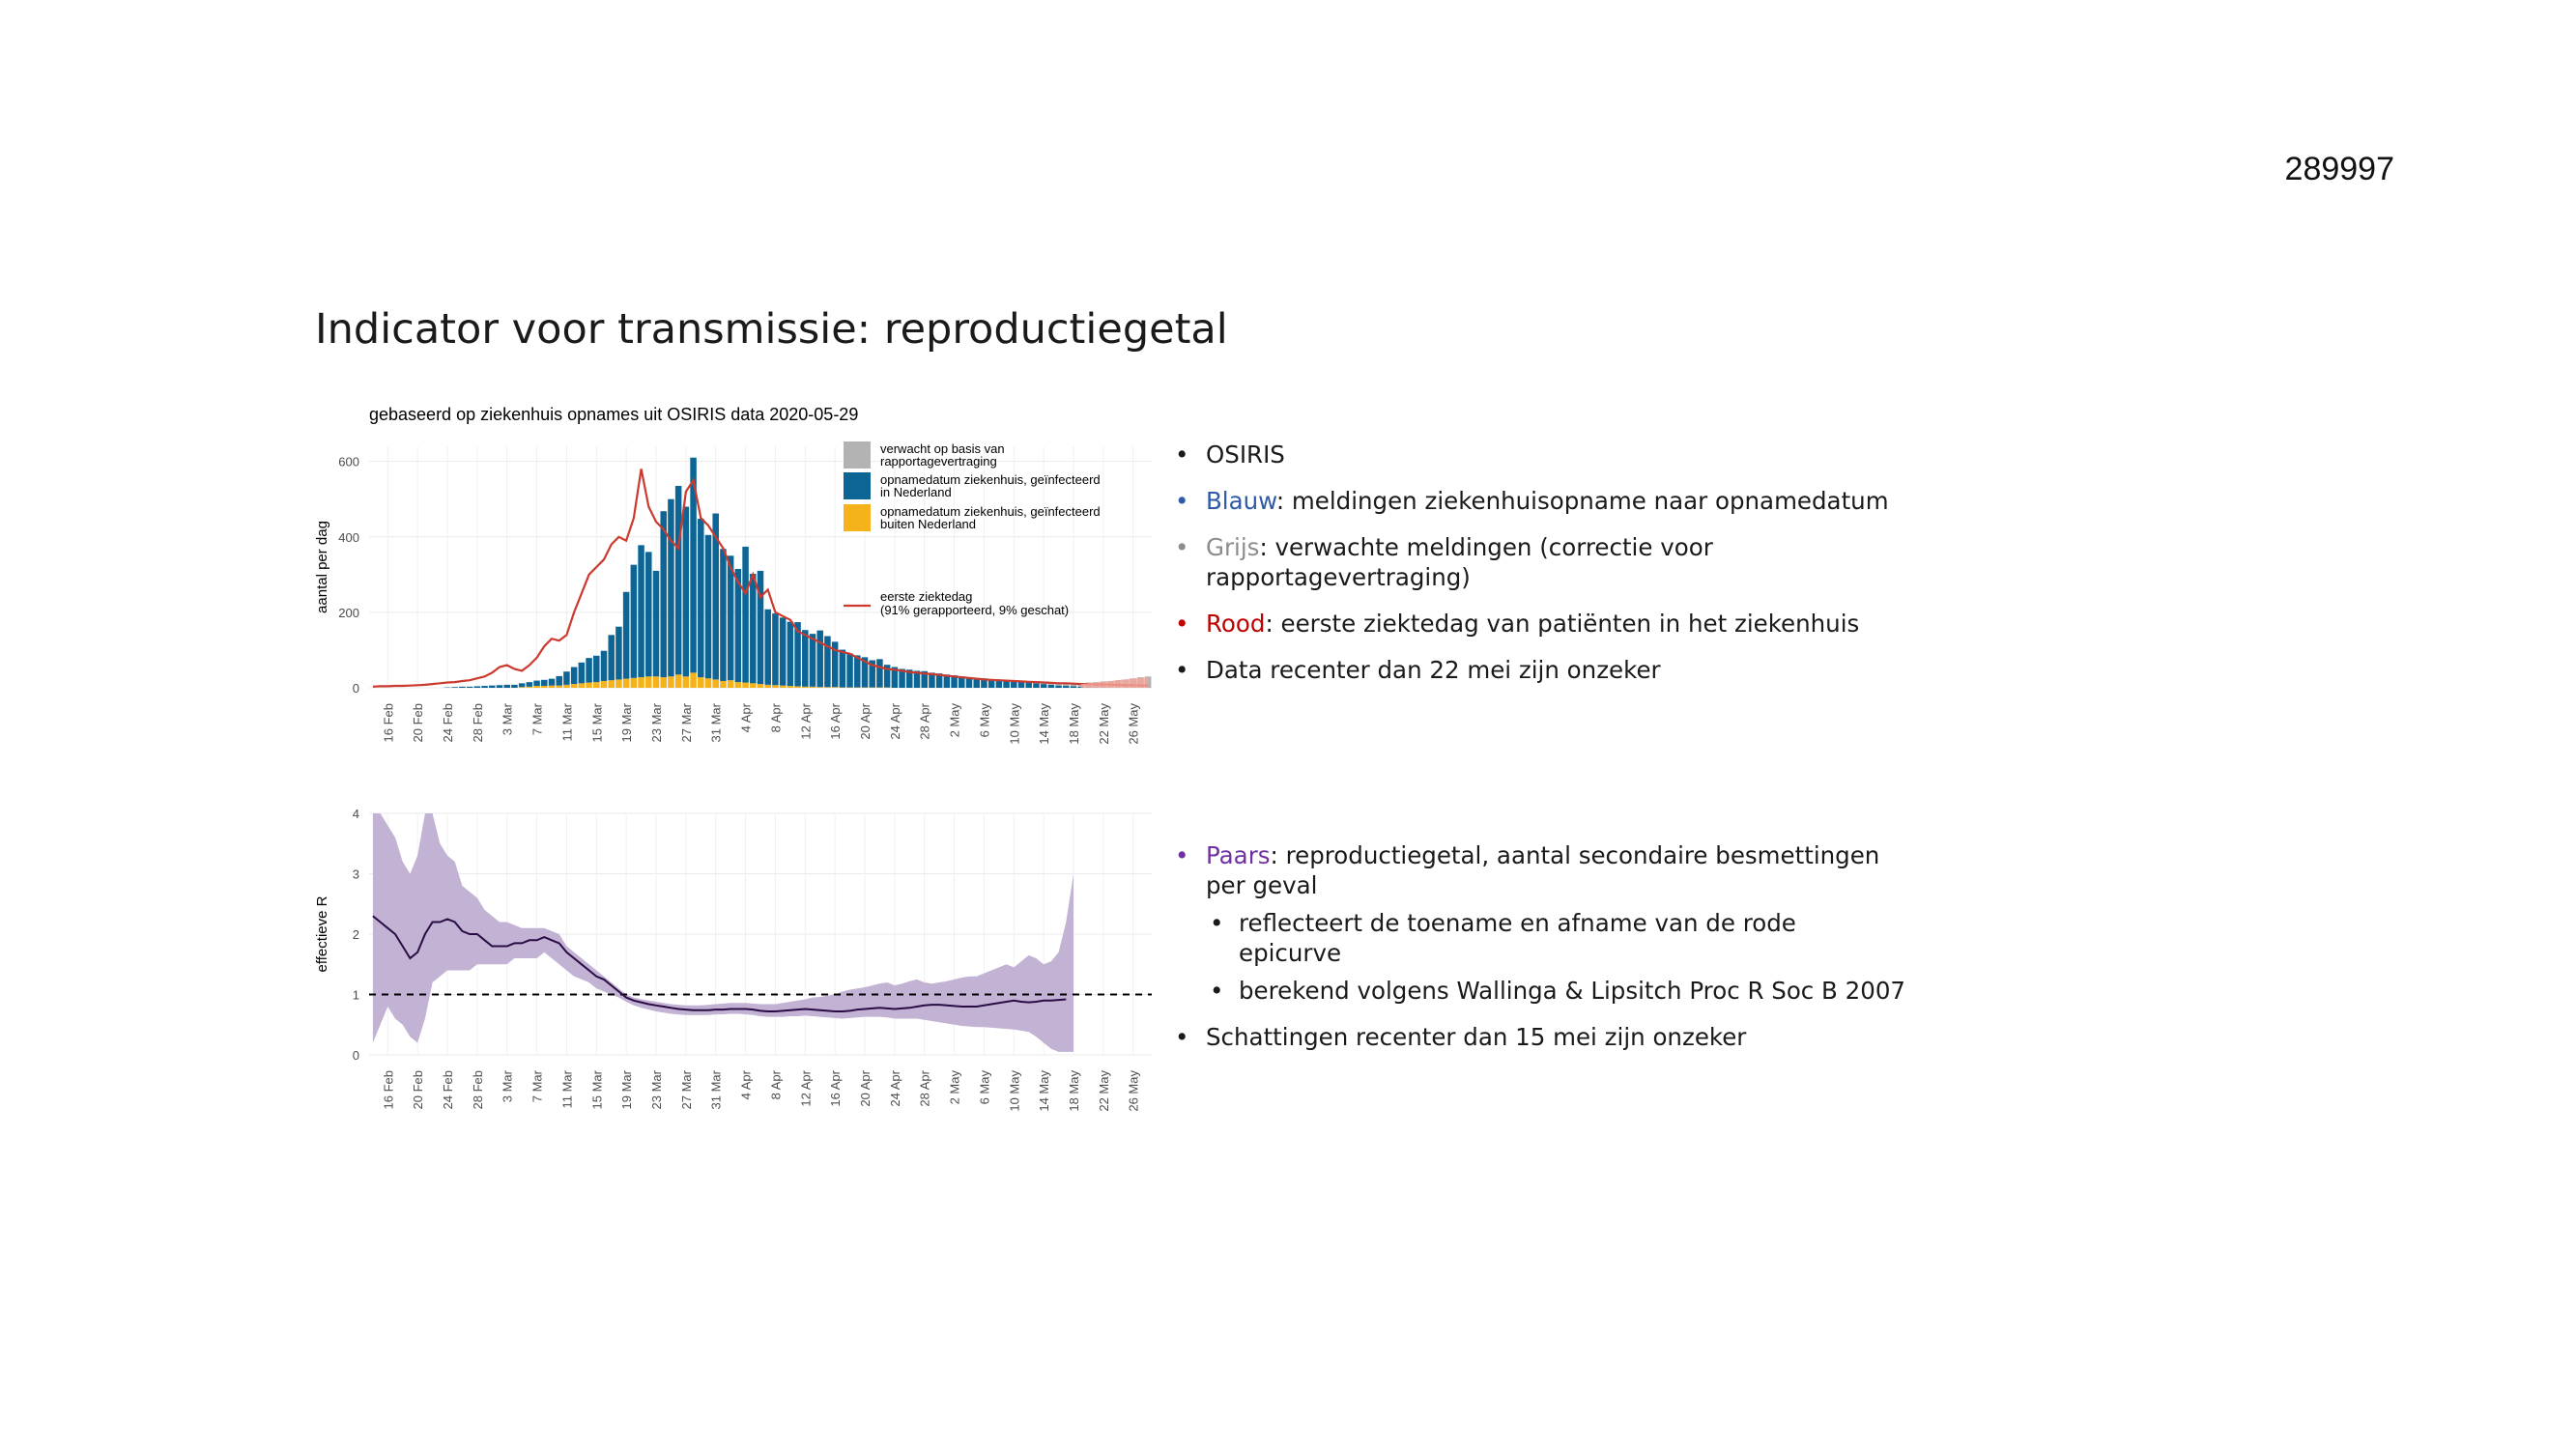 This screenshot has height=1449, width=2576. What do you see at coordinates (806, 720) in the screenshot?
I see `x-tick-label: 12 Apr` at bounding box center [806, 720].